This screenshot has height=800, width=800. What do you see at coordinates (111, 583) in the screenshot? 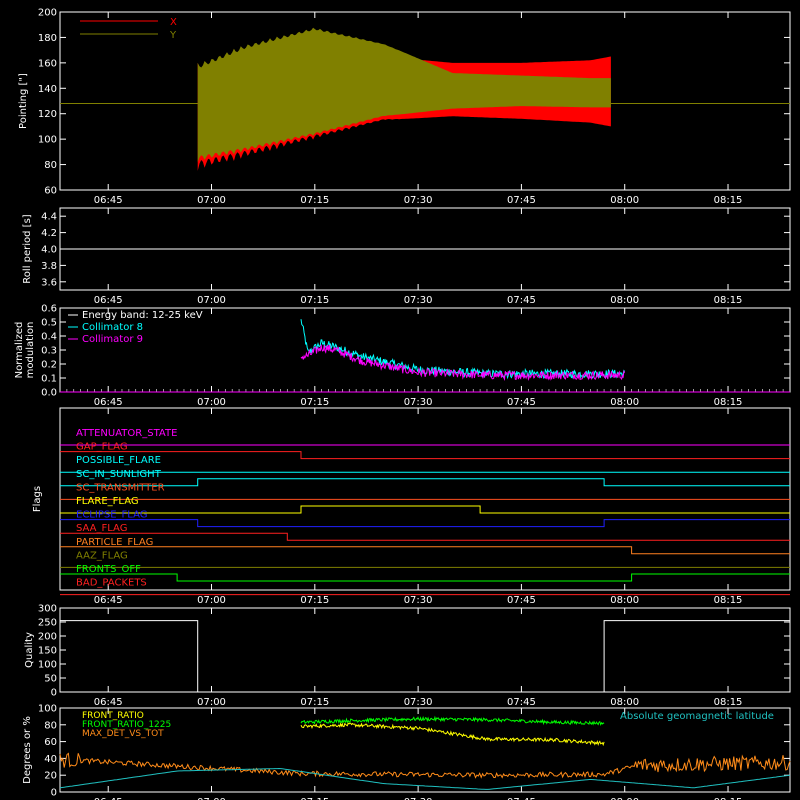
I see `flag-label: BAD_PACKETS` at bounding box center [111, 583].